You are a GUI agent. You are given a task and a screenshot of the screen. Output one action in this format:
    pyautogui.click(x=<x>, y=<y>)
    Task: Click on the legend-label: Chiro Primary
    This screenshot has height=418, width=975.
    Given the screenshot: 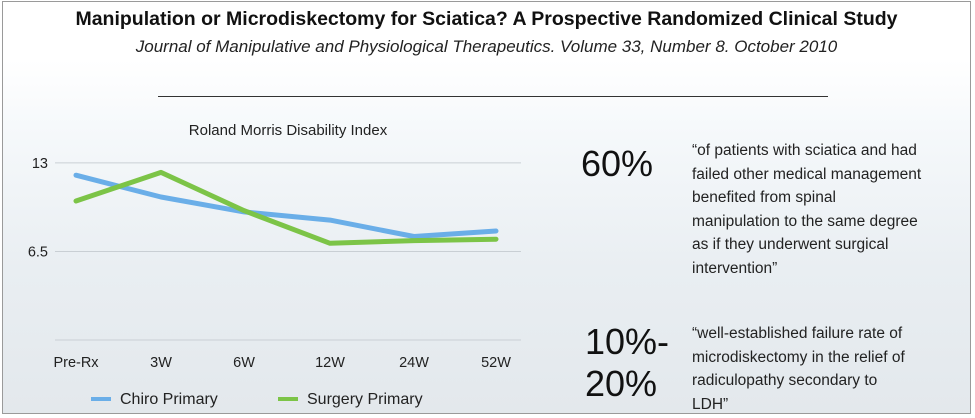 What is the action you would take?
    pyautogui.click(x=169, y=399)
    